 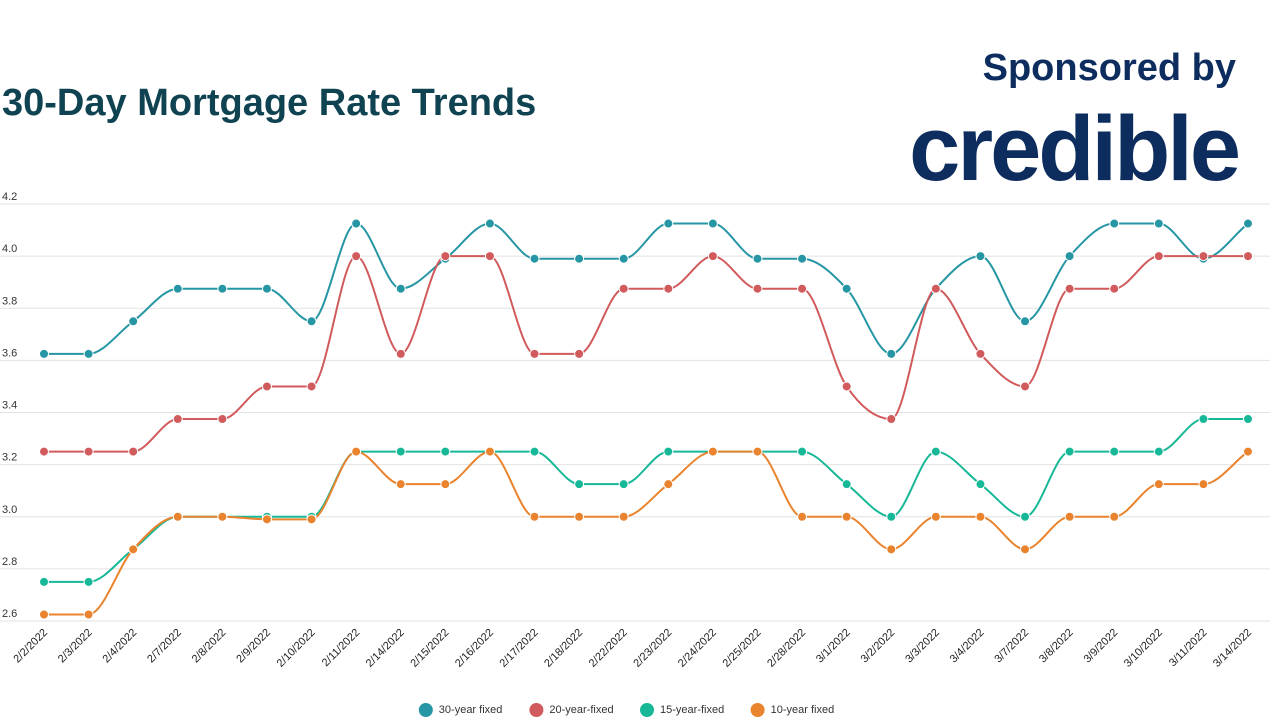 I want to click on y-tick-label: 4.0, so click(x=9, y=249).